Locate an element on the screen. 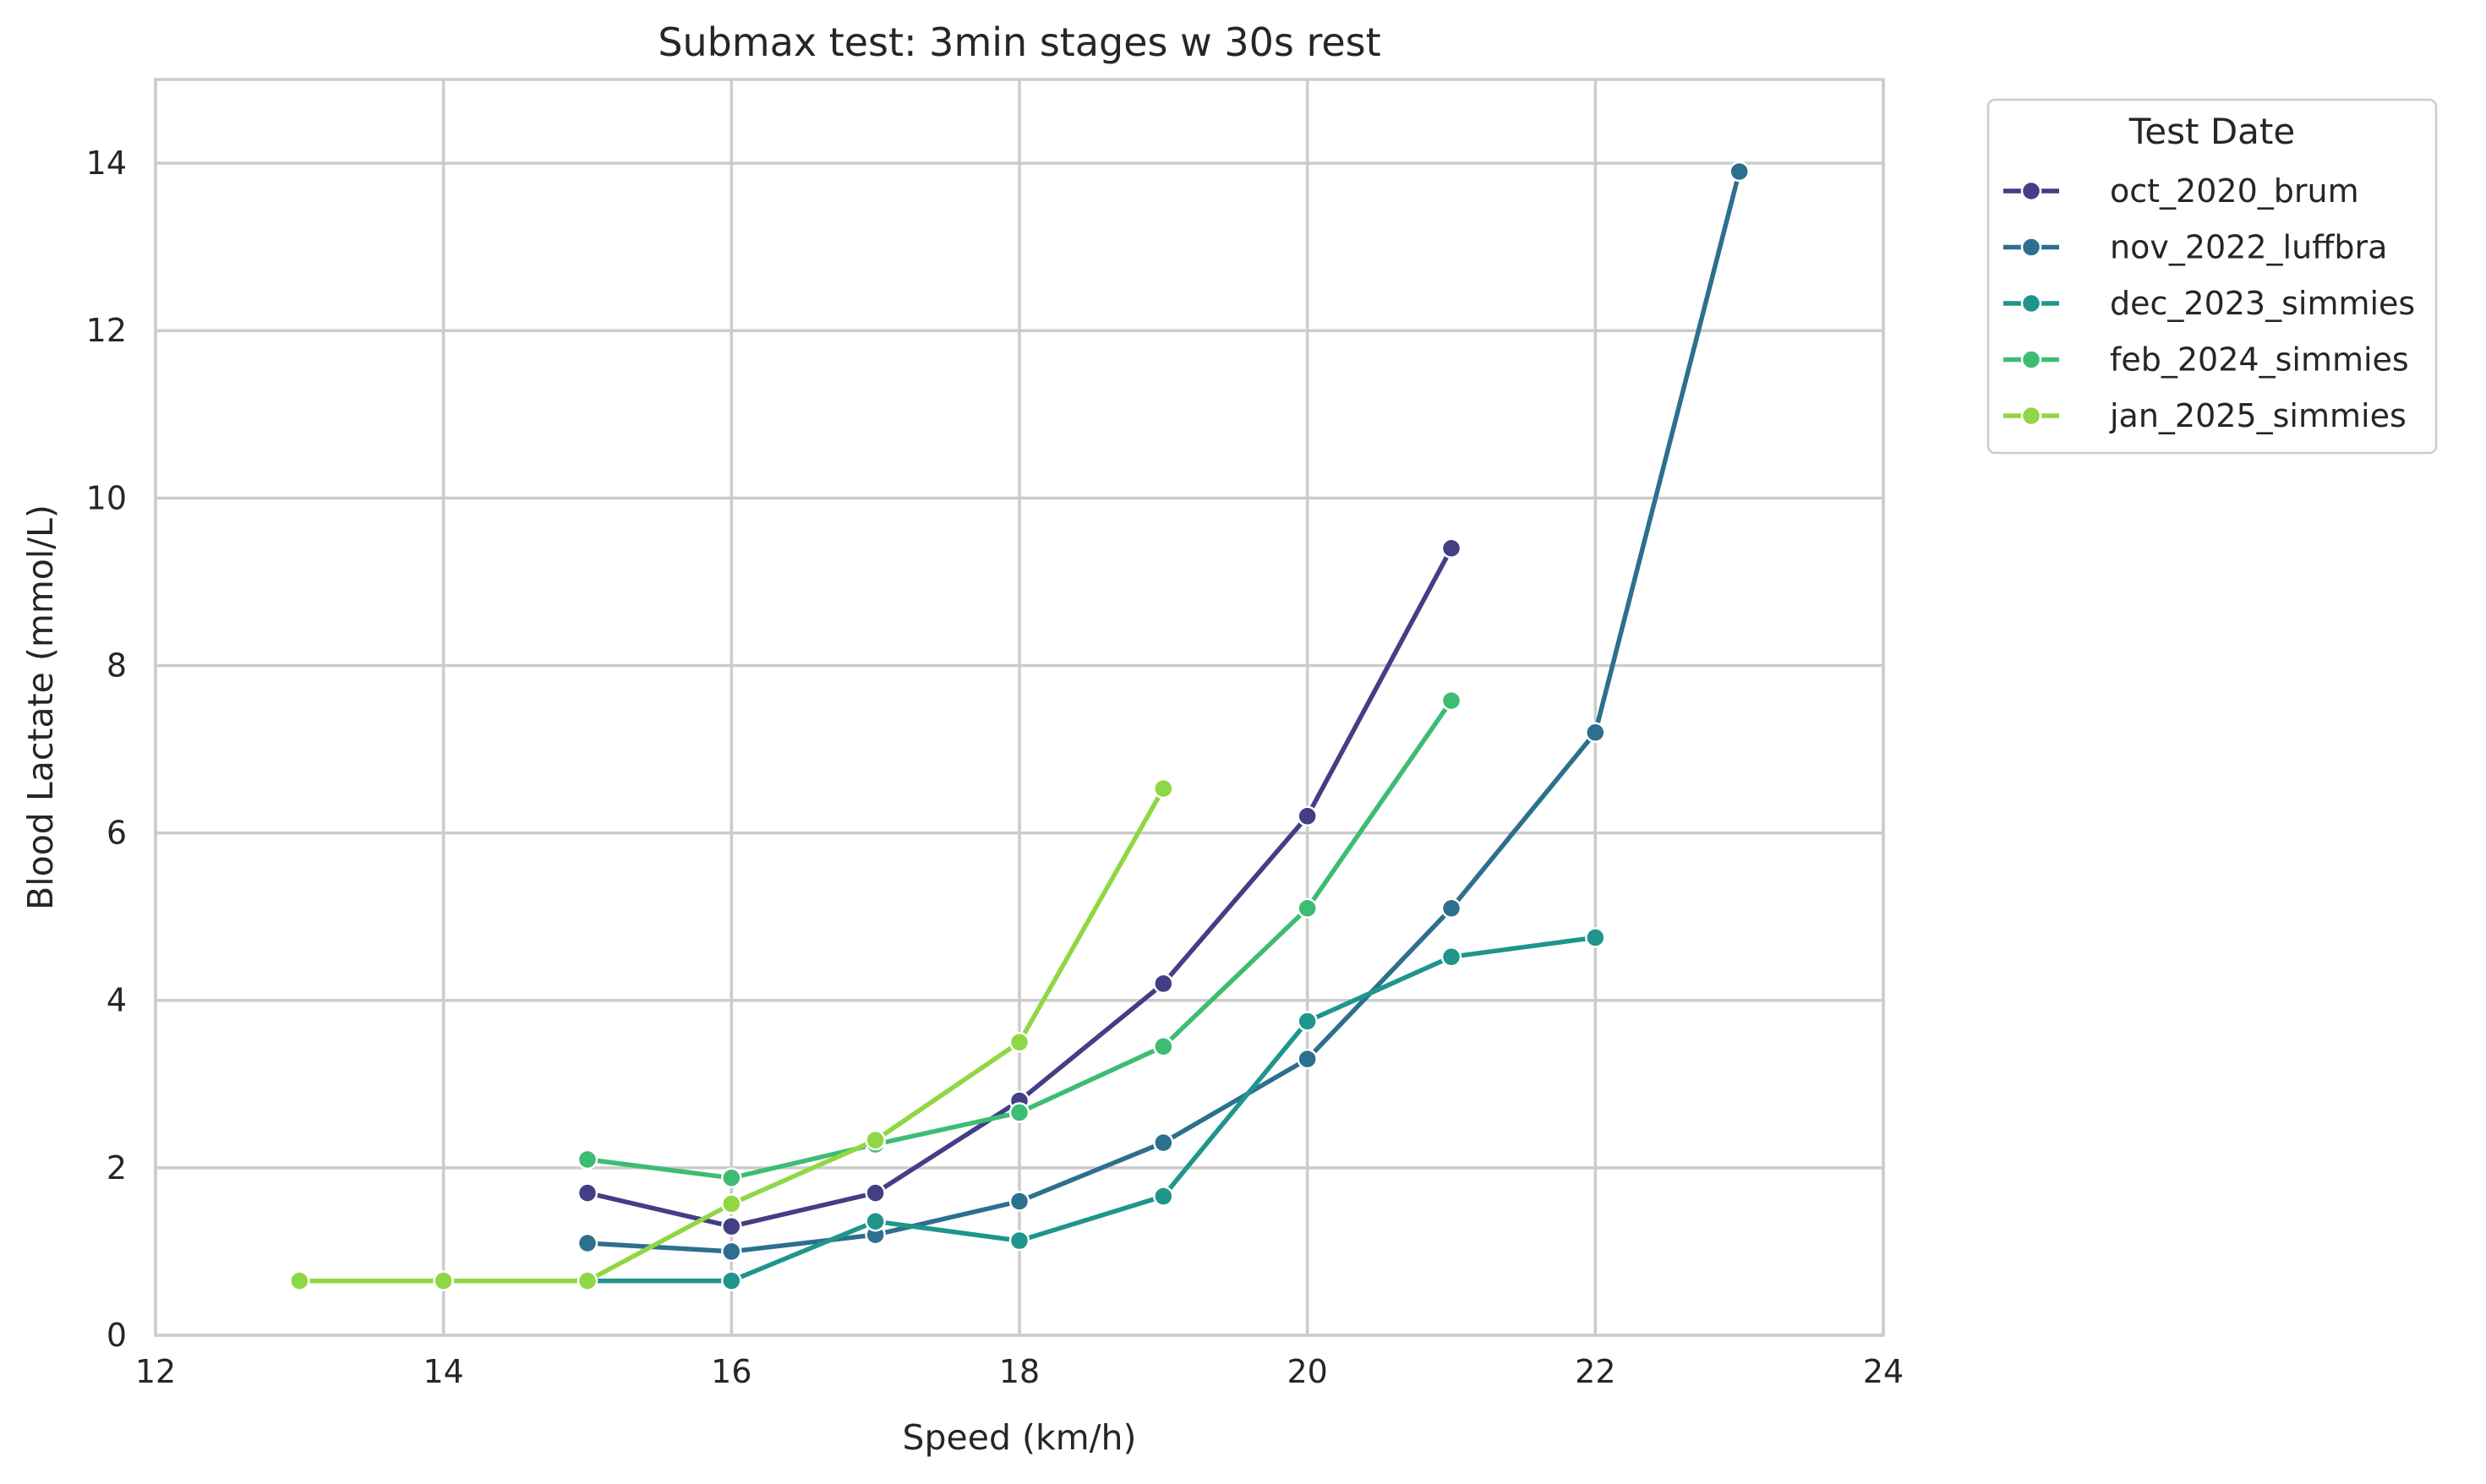 Image resolution: width=2486 pixels, height=1484 pixels. legend-label: nov_2022_luffbra is located at coordinates (2248, 248).